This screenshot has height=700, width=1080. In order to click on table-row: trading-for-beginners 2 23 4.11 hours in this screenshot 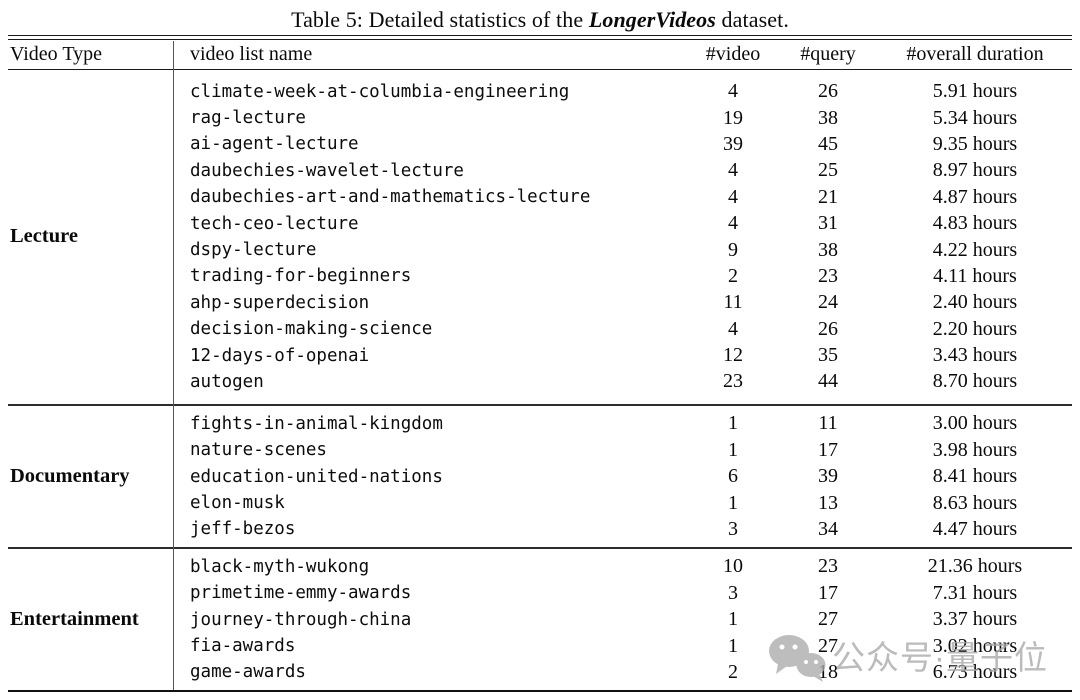, I will do `click(622, 276)`.